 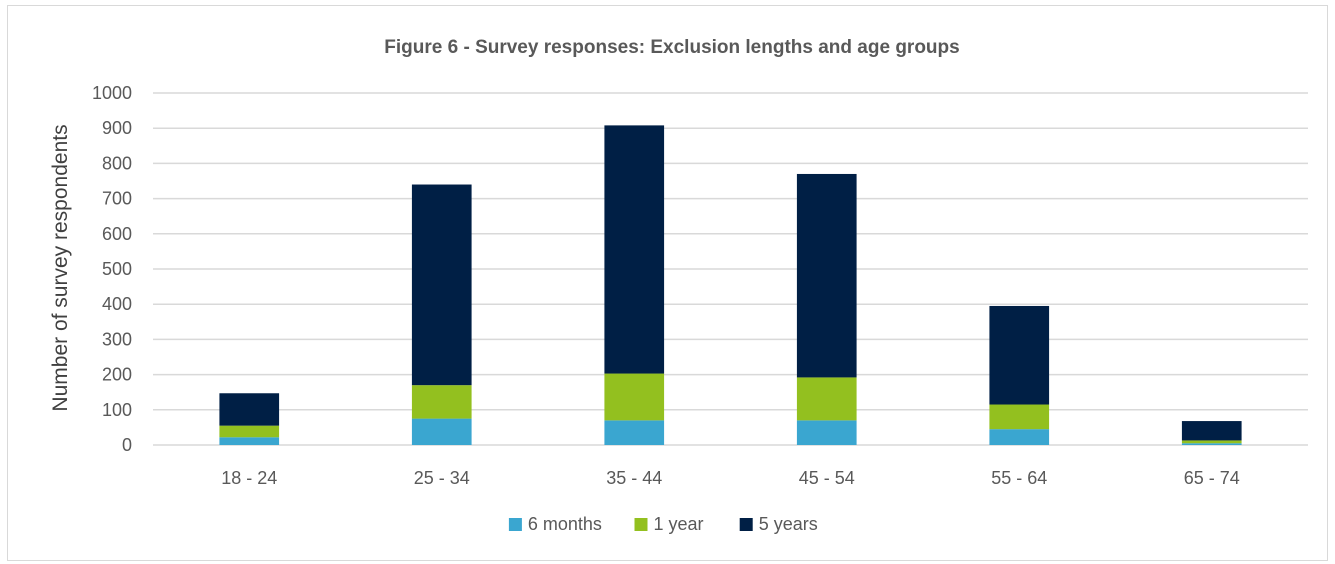 I want to click on x-tick-label: 35 - 44, so click(x=634, y=478).